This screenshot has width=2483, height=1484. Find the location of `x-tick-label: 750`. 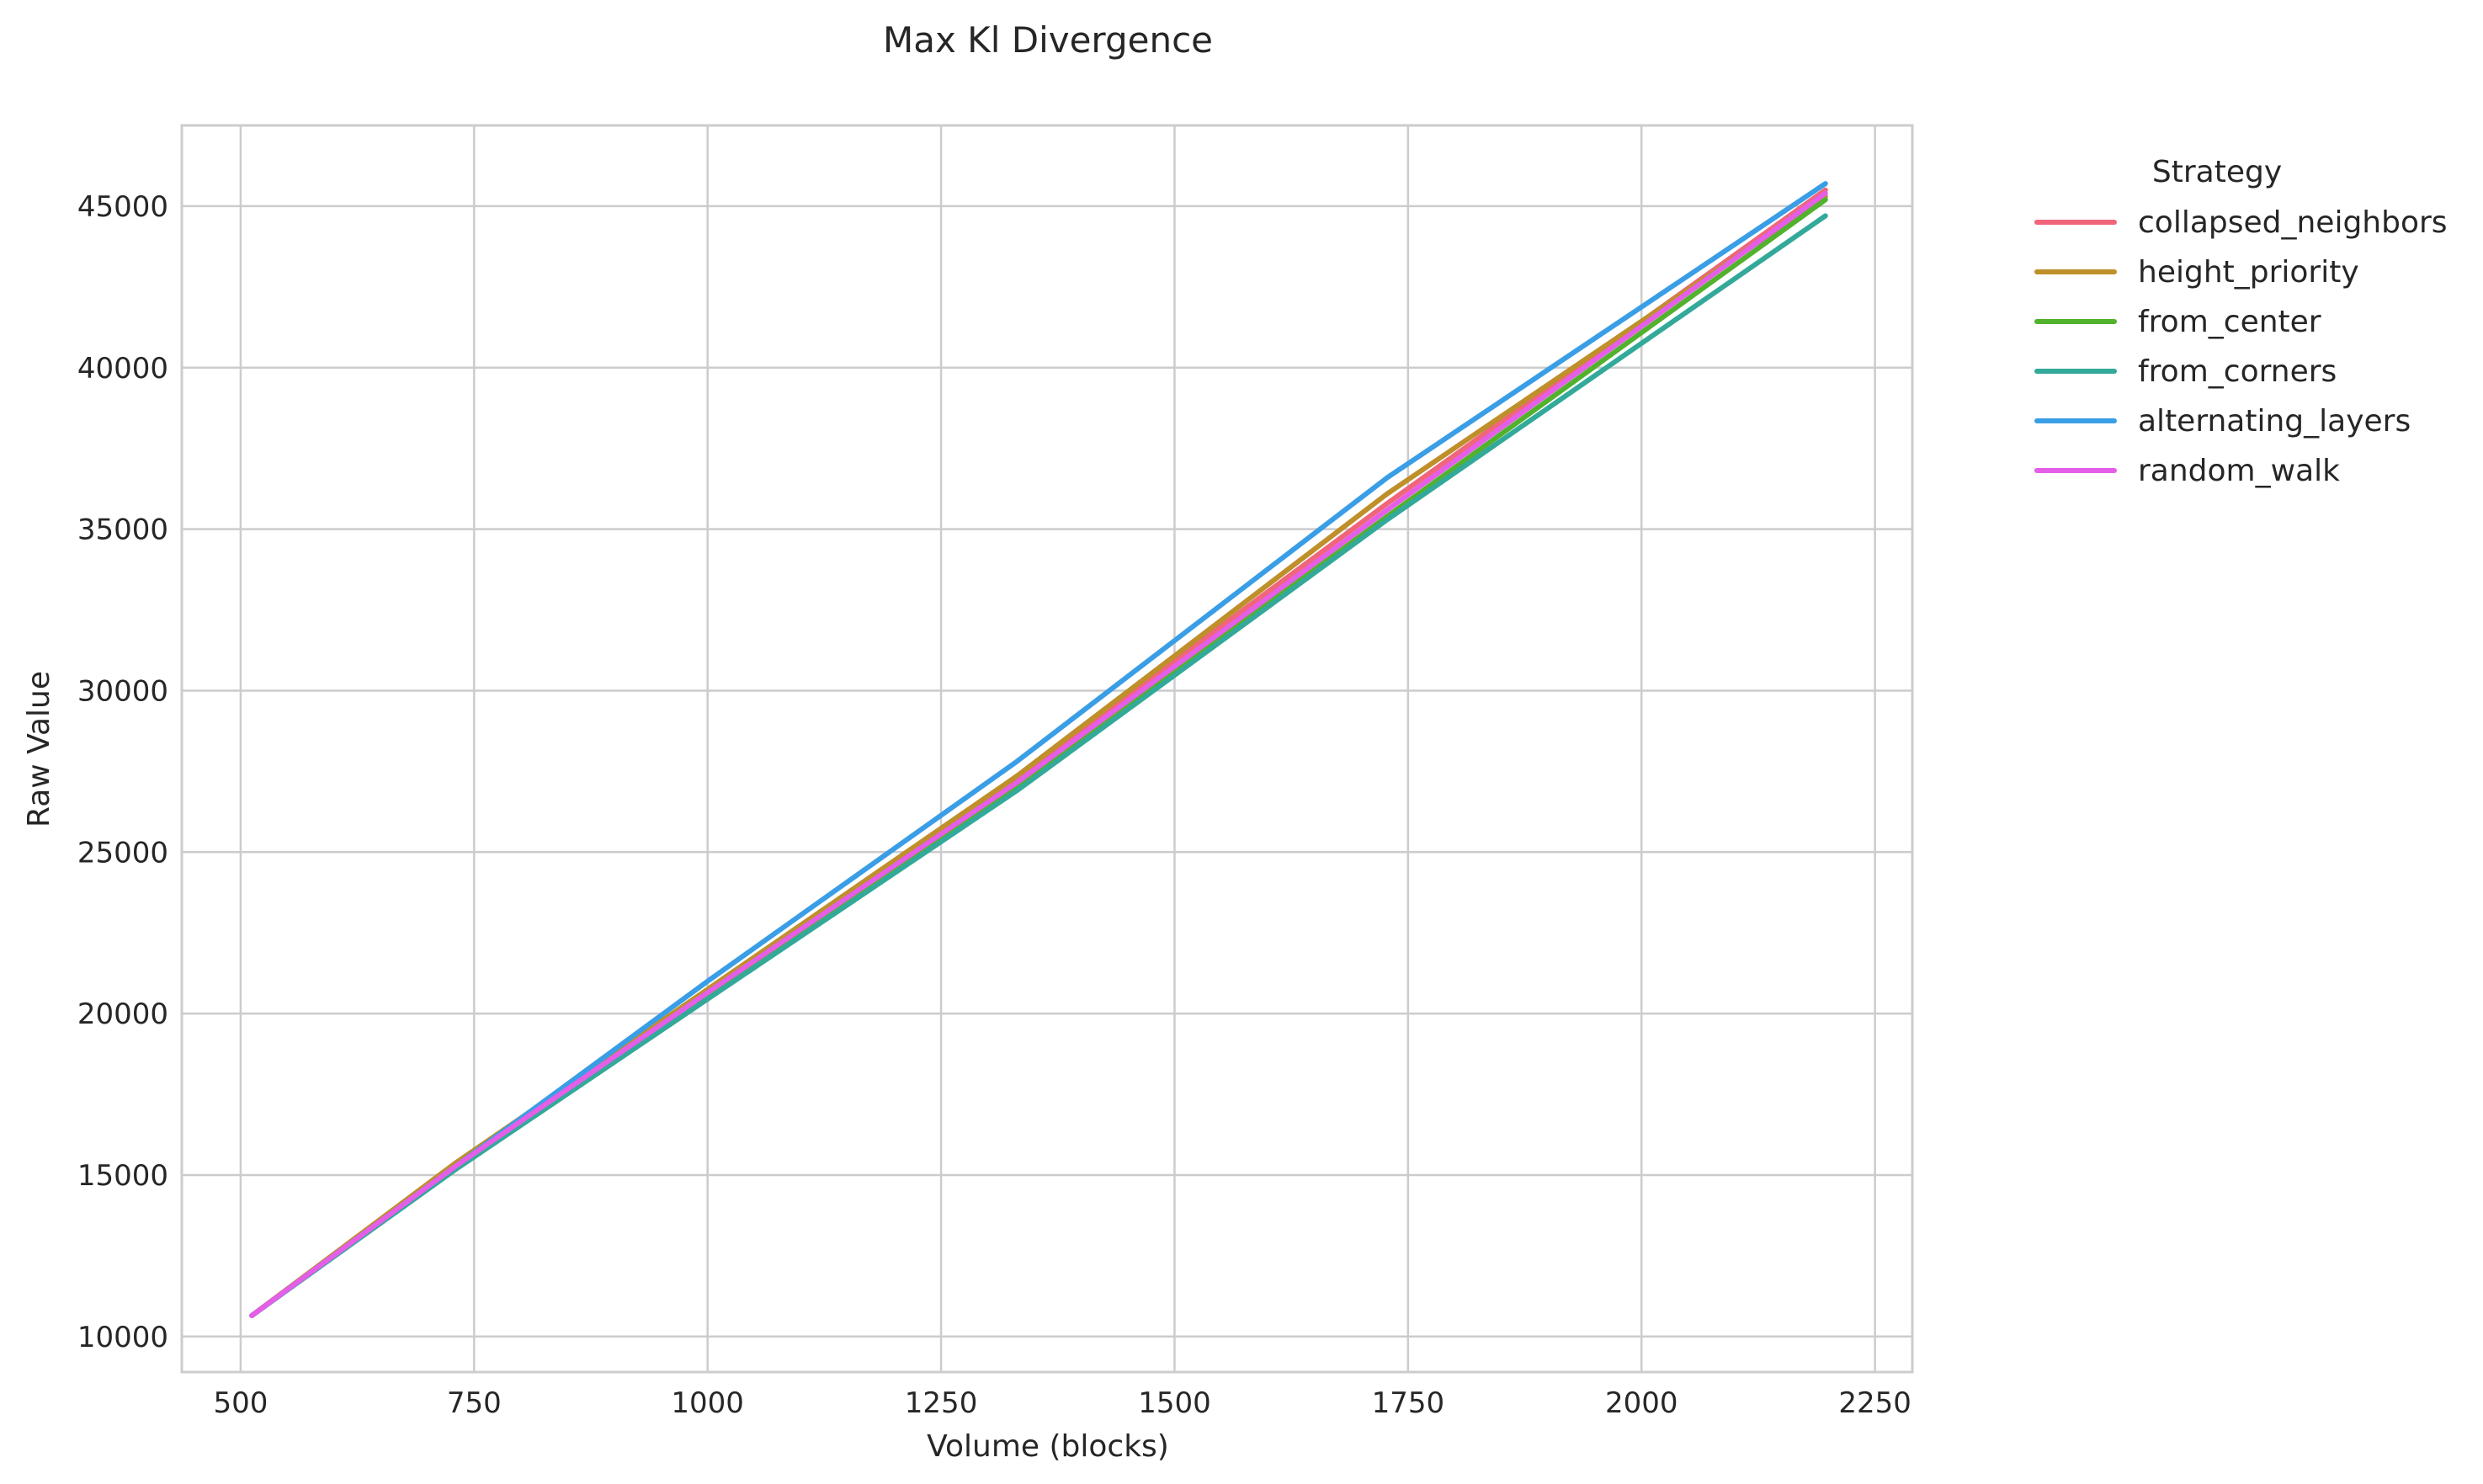

x-tick-label: 750 is located at coordinates (474, 1403).